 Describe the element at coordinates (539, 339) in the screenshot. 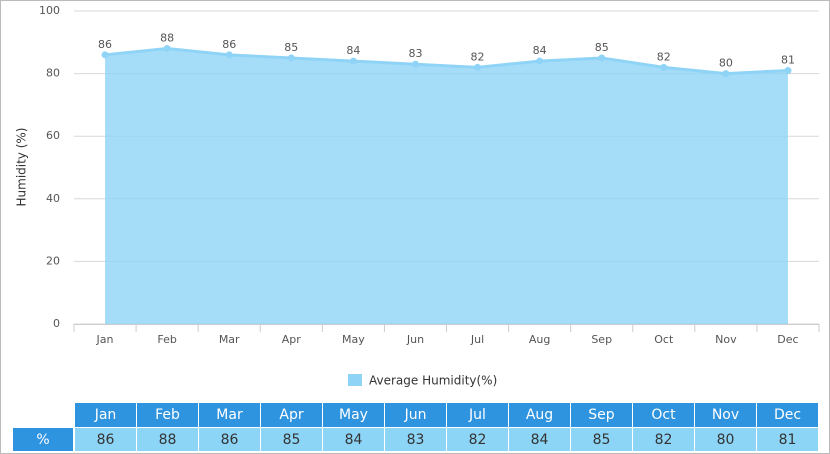

I see `x-tick-label: Aug` at that location.